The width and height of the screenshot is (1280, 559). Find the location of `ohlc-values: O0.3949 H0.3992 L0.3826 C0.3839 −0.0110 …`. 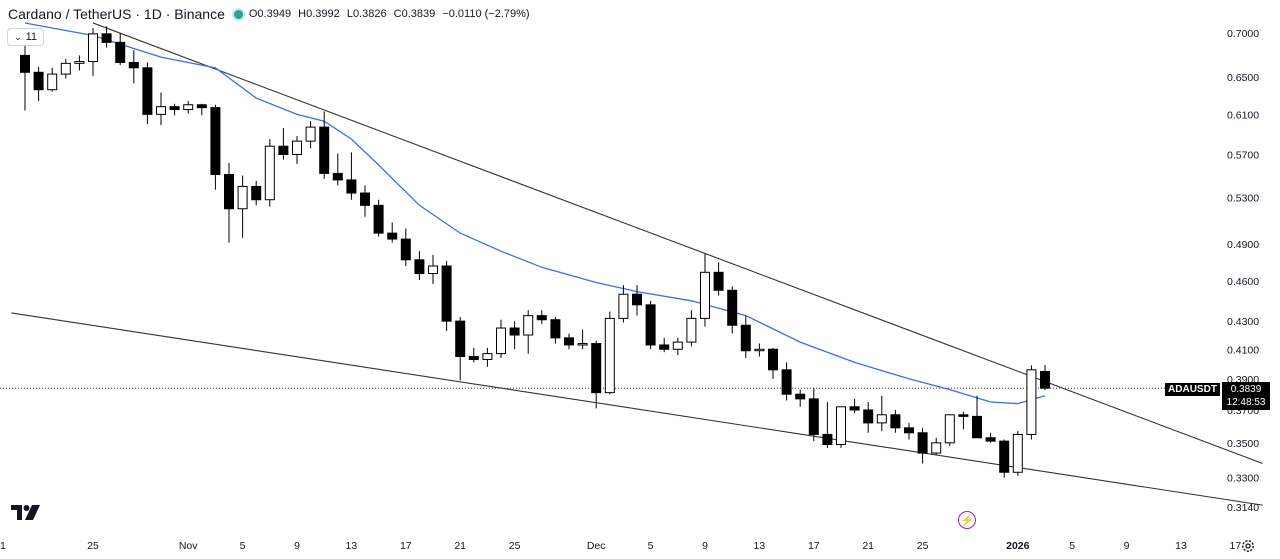

ohlc-values: O0.3949 H0.3992 L0.3826 C0.3839 −0.0110 … is located at coordinates (389, 14).